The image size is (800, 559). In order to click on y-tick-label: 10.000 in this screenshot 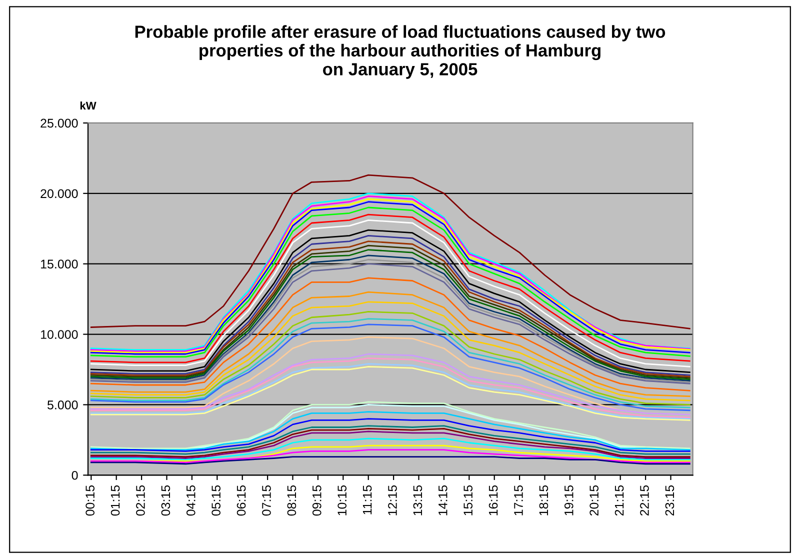, I will do `click(59, 334)`.